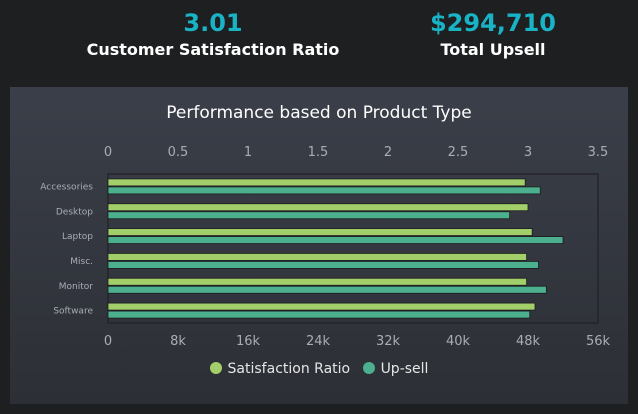 The height and width of the screenshot is (414, 638). What do you see at coordinates (493, 49) in the screenshot?
I see `kpi-label: Total Upsell` at bounding box center [493, 49].